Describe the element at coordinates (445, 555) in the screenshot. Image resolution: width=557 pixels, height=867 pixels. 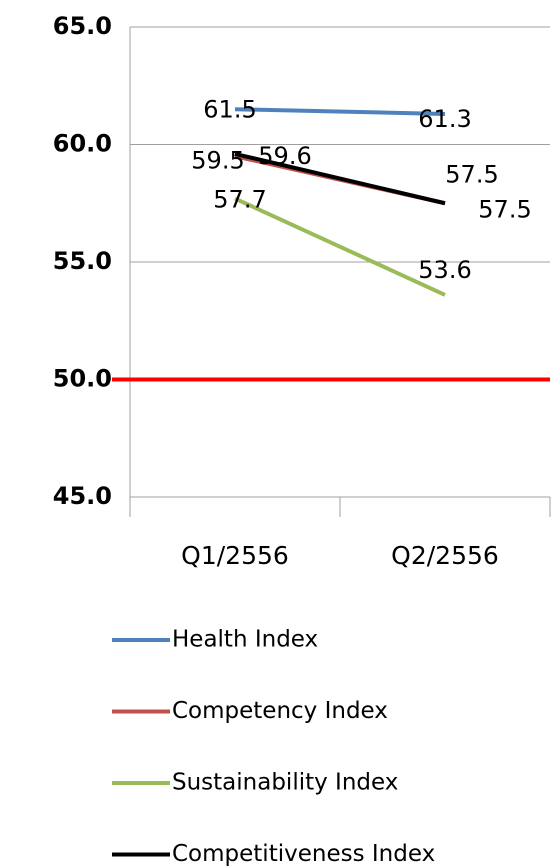
I see `x-tick-label: Q2/2556` at that location.